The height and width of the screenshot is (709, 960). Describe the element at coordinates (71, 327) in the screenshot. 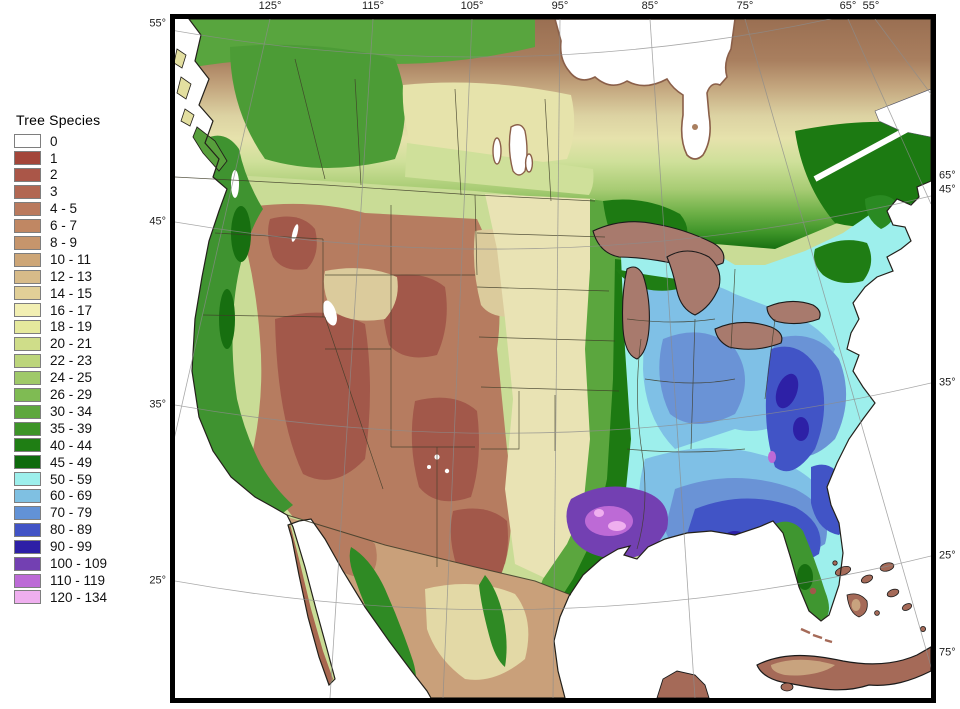

I see `legend-label: 18 - 19` at that location.